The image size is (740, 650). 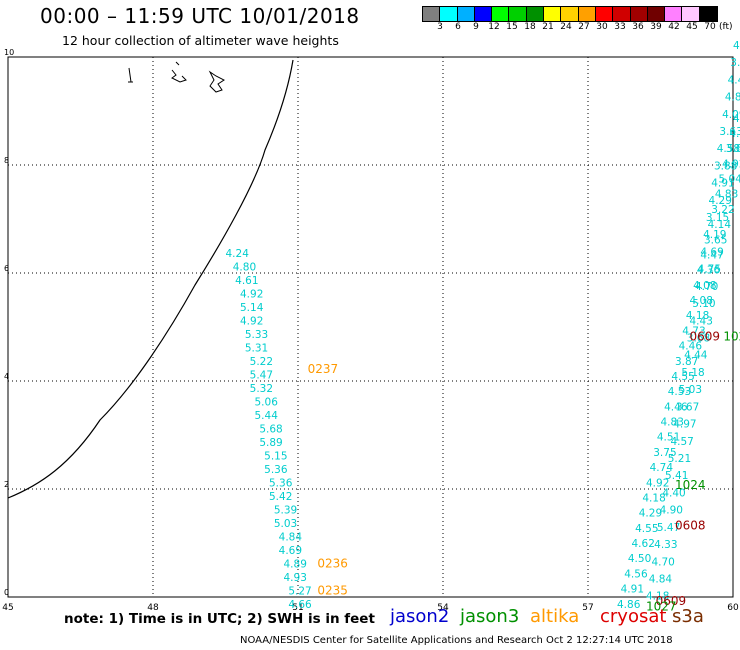 What do you see at coordinates (690, 526) in the screenshot?
I see `pass-time-label: 0608` at bounding box center [690, 526].